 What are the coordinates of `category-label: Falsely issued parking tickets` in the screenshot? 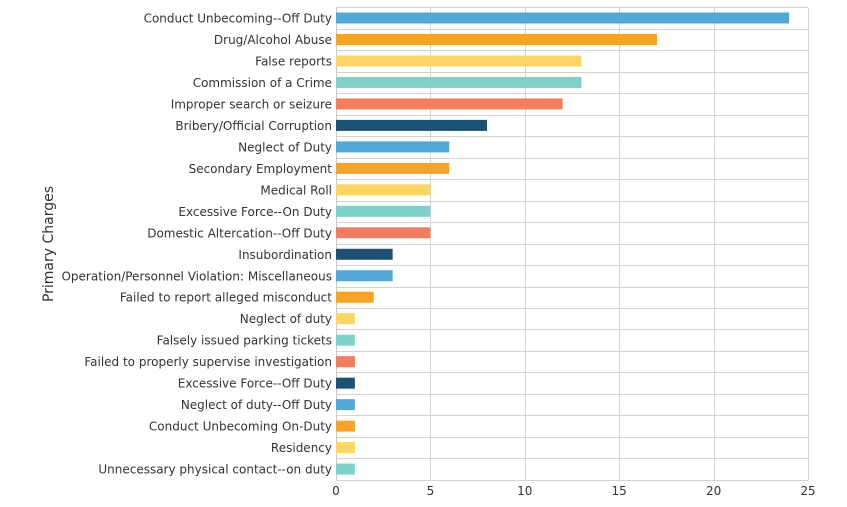 It's located at (244, 341).